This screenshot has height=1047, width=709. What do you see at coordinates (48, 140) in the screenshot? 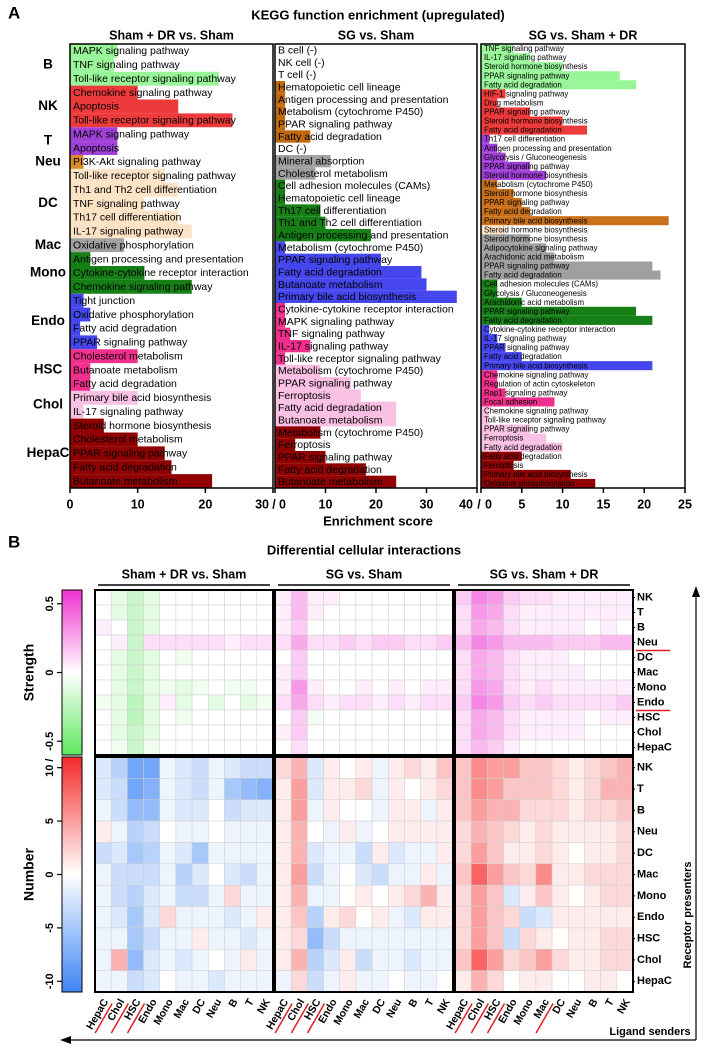
I see `group-label: T` at bounding box center [48, 140].